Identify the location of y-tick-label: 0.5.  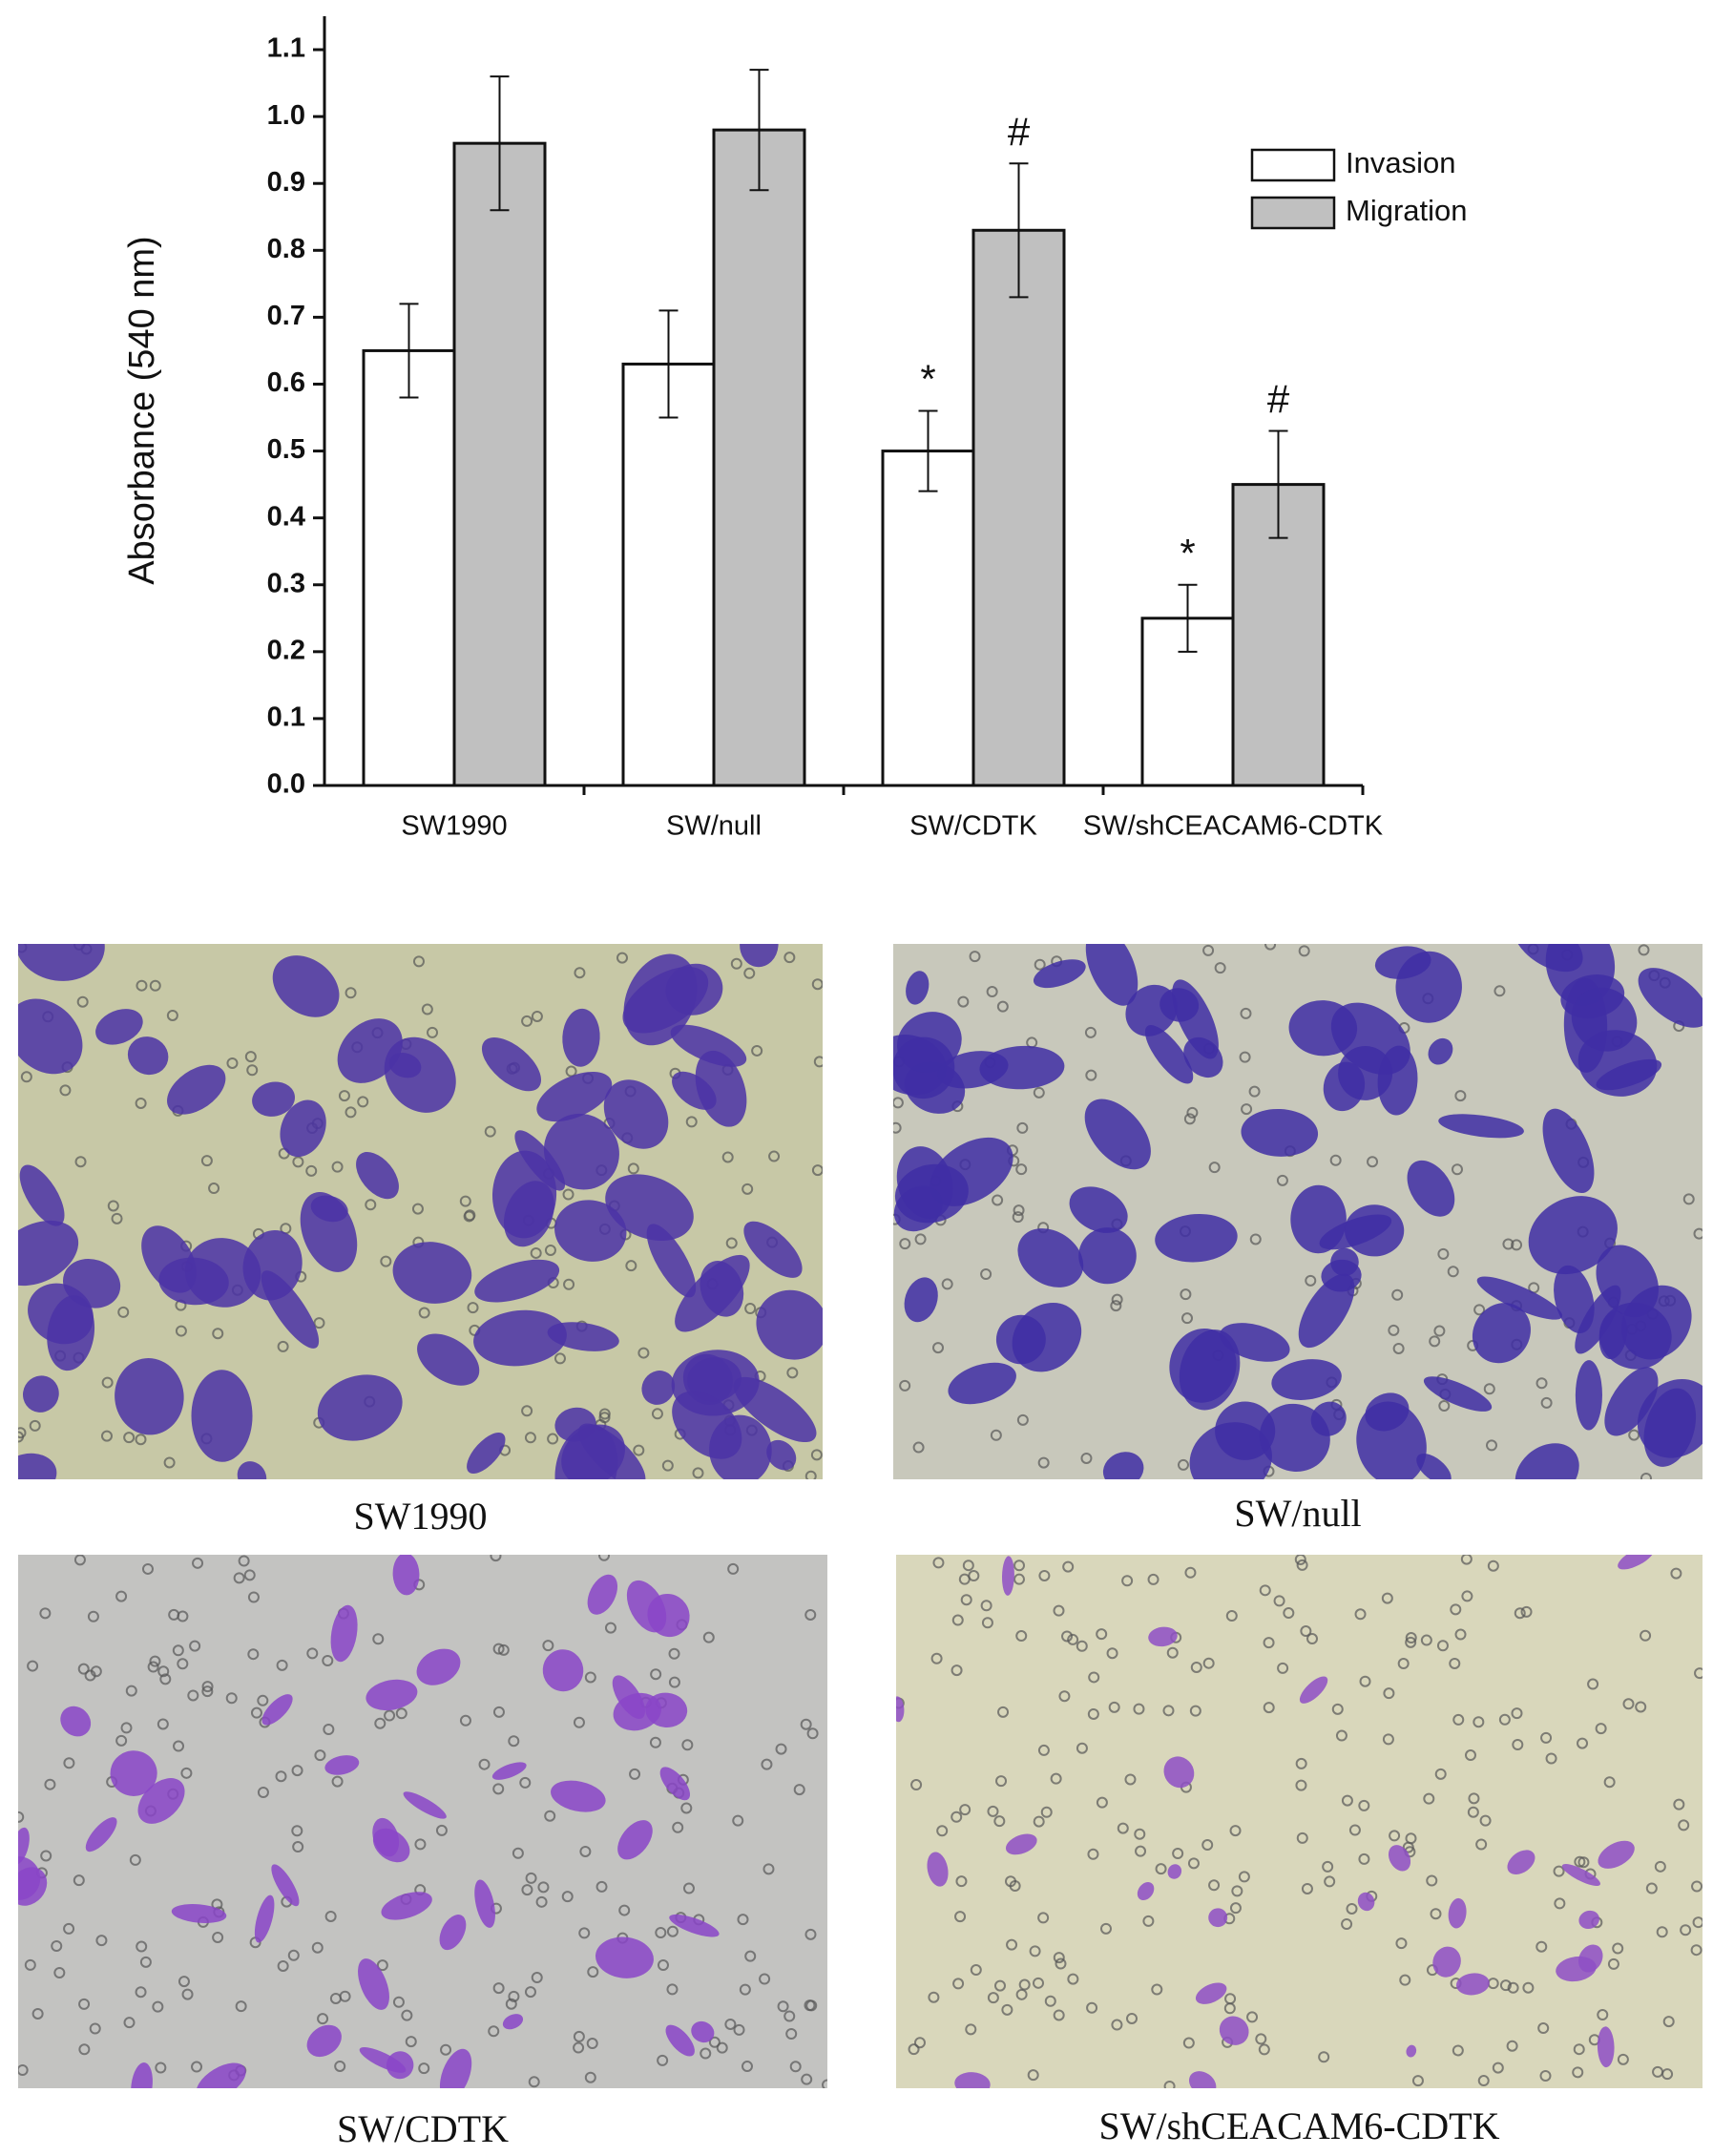
(286, 449).